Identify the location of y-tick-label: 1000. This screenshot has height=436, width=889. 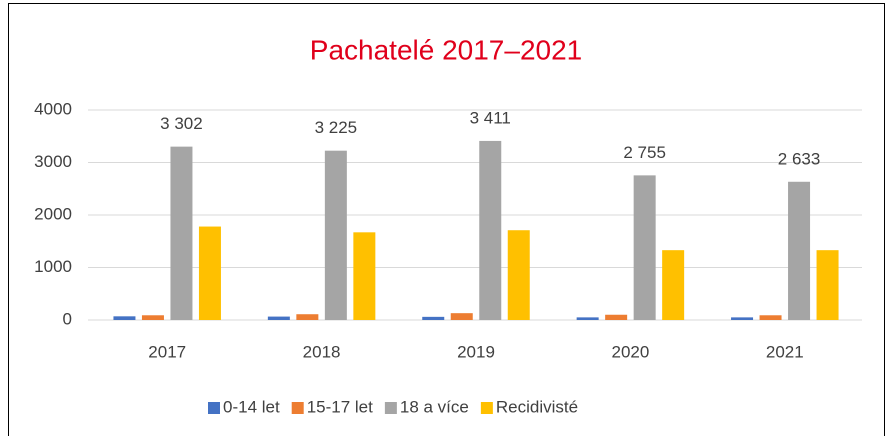
(53, 266).